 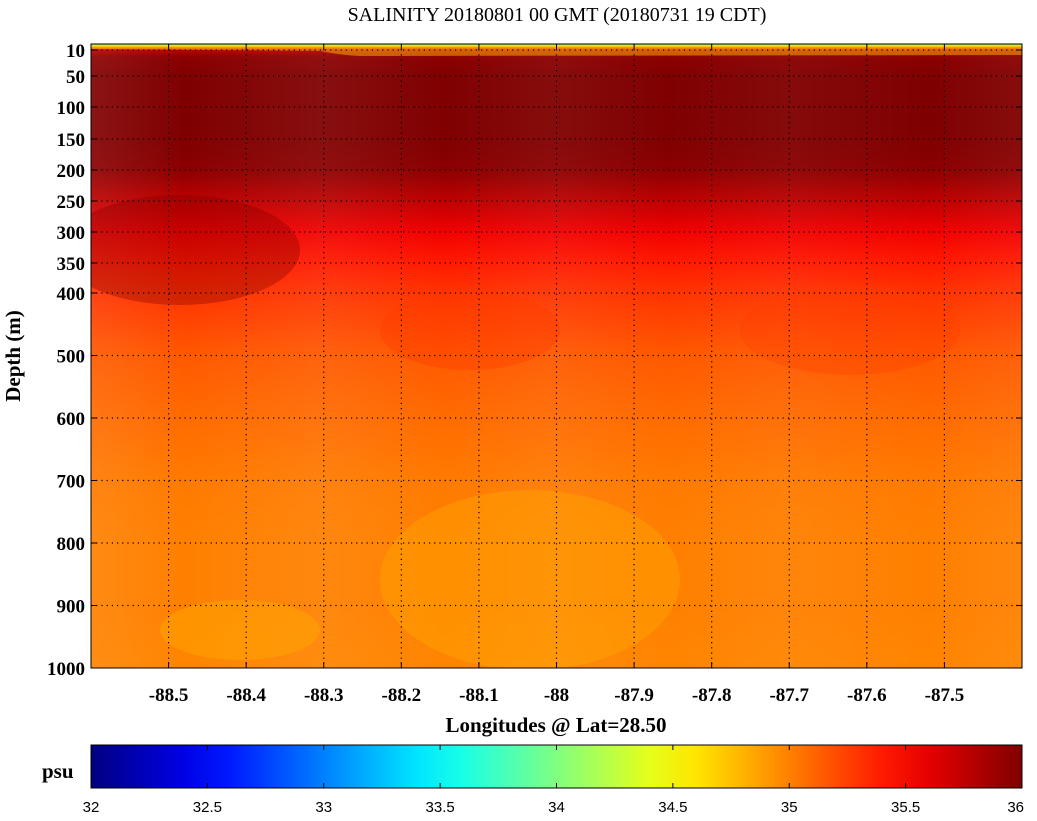 I want to click on y-tick-label: 200, so click(x=71, y=171).